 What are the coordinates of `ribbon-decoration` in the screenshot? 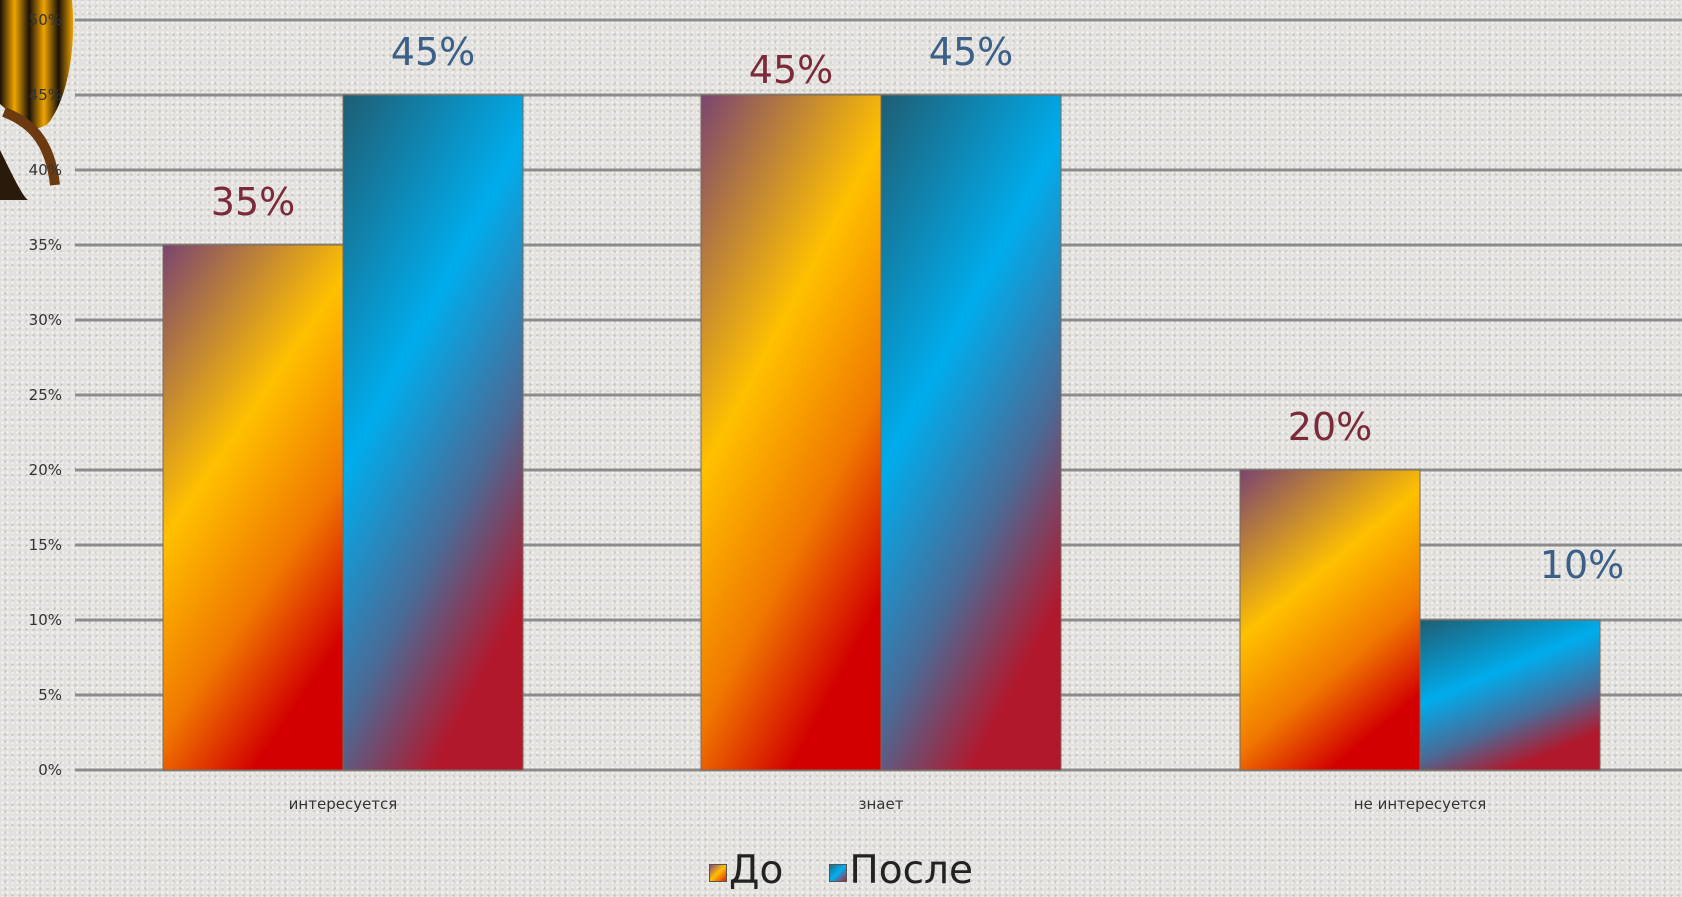 It's located at (37, 100).